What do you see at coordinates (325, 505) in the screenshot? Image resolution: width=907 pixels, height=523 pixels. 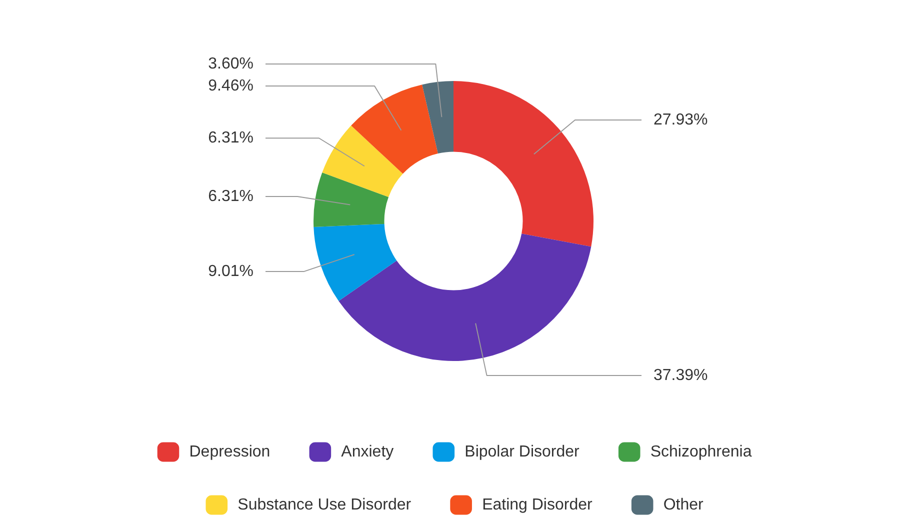 I see `legend-label: Substance Use Disorder` at bounding box center [325, 505].